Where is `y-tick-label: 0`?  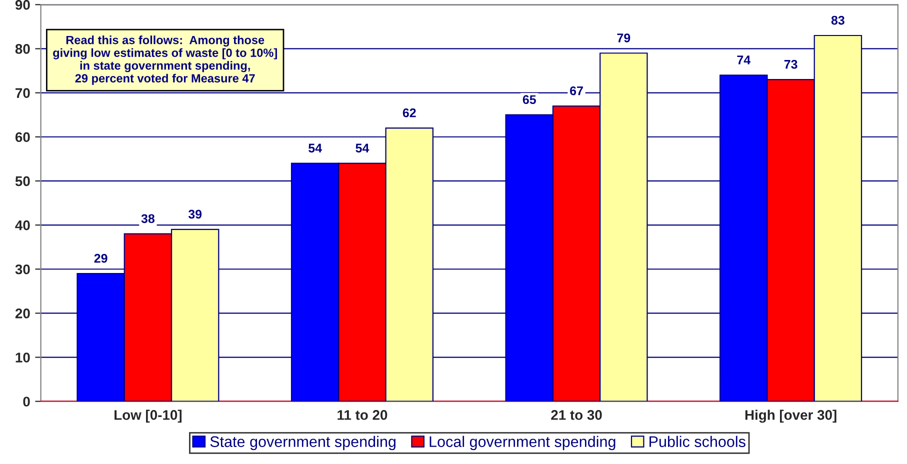
y-tick-label: 0 is located at coordinates (26, 401).